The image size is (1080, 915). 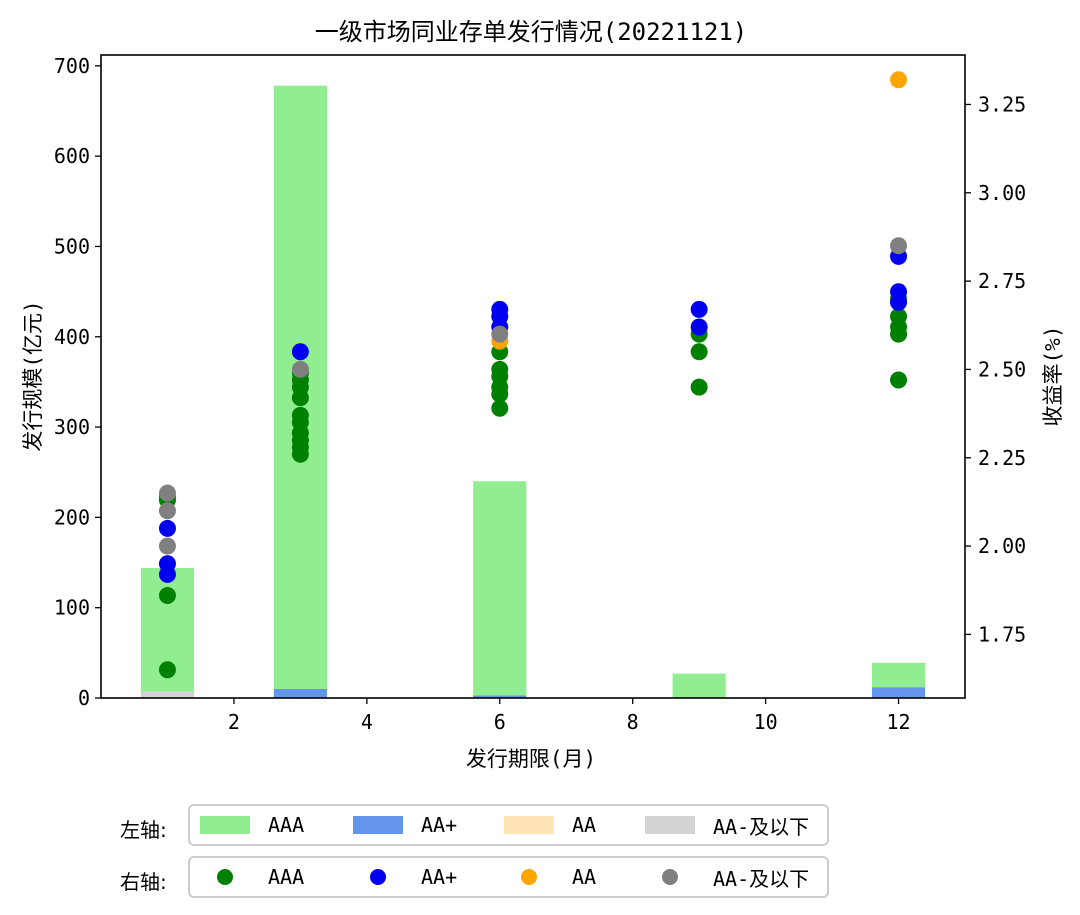 What do you see at coordinates (898, 722) in the screenshot?
I see `x-tick-label-12: 12` at bounding box center [898, 722].